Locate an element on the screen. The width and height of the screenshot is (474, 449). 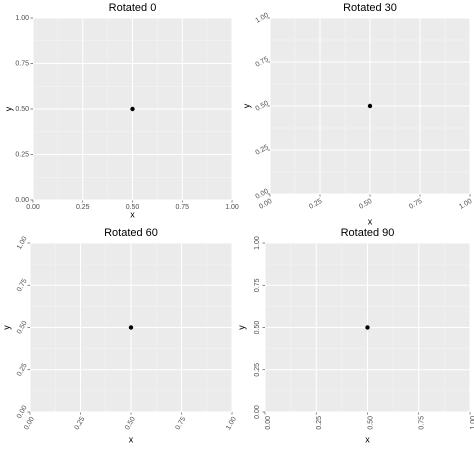
chart-title: Rotated 30 is located at coordinates (370, 8).